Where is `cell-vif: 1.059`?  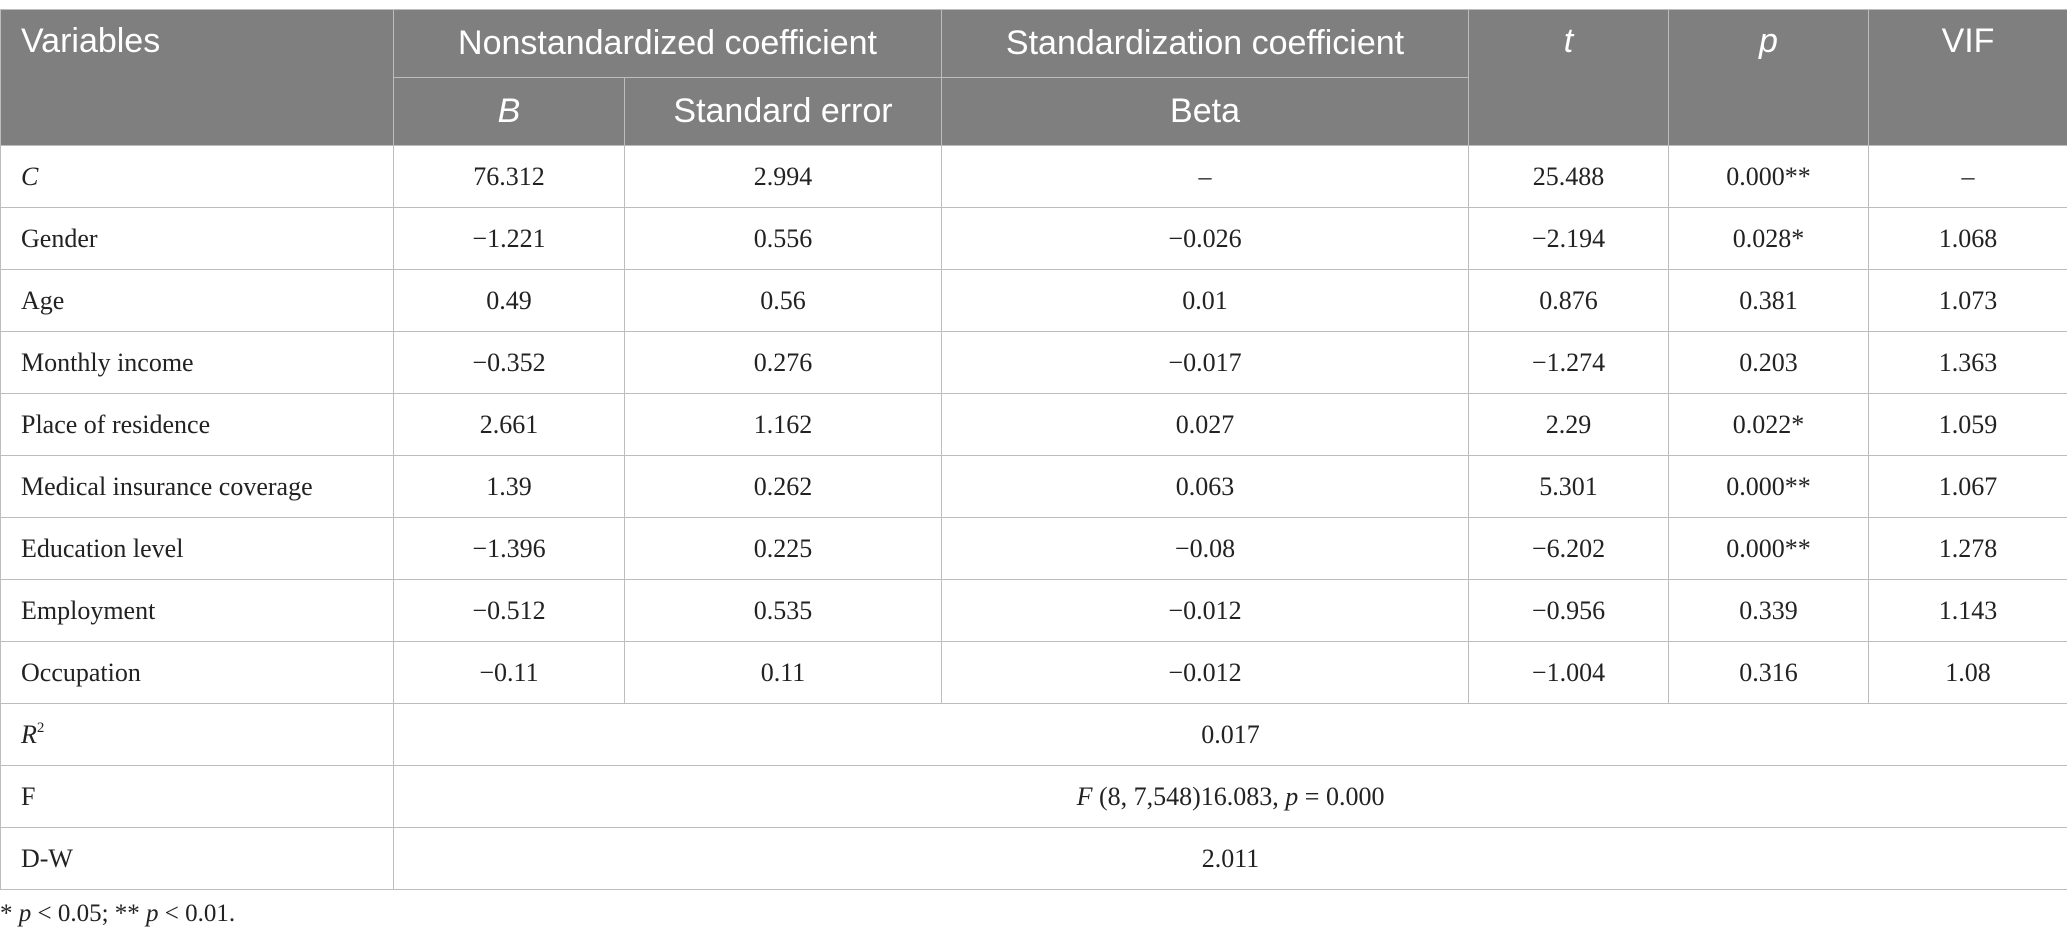 cell-vif: 1.059 is located at coordinates (1967, 424).